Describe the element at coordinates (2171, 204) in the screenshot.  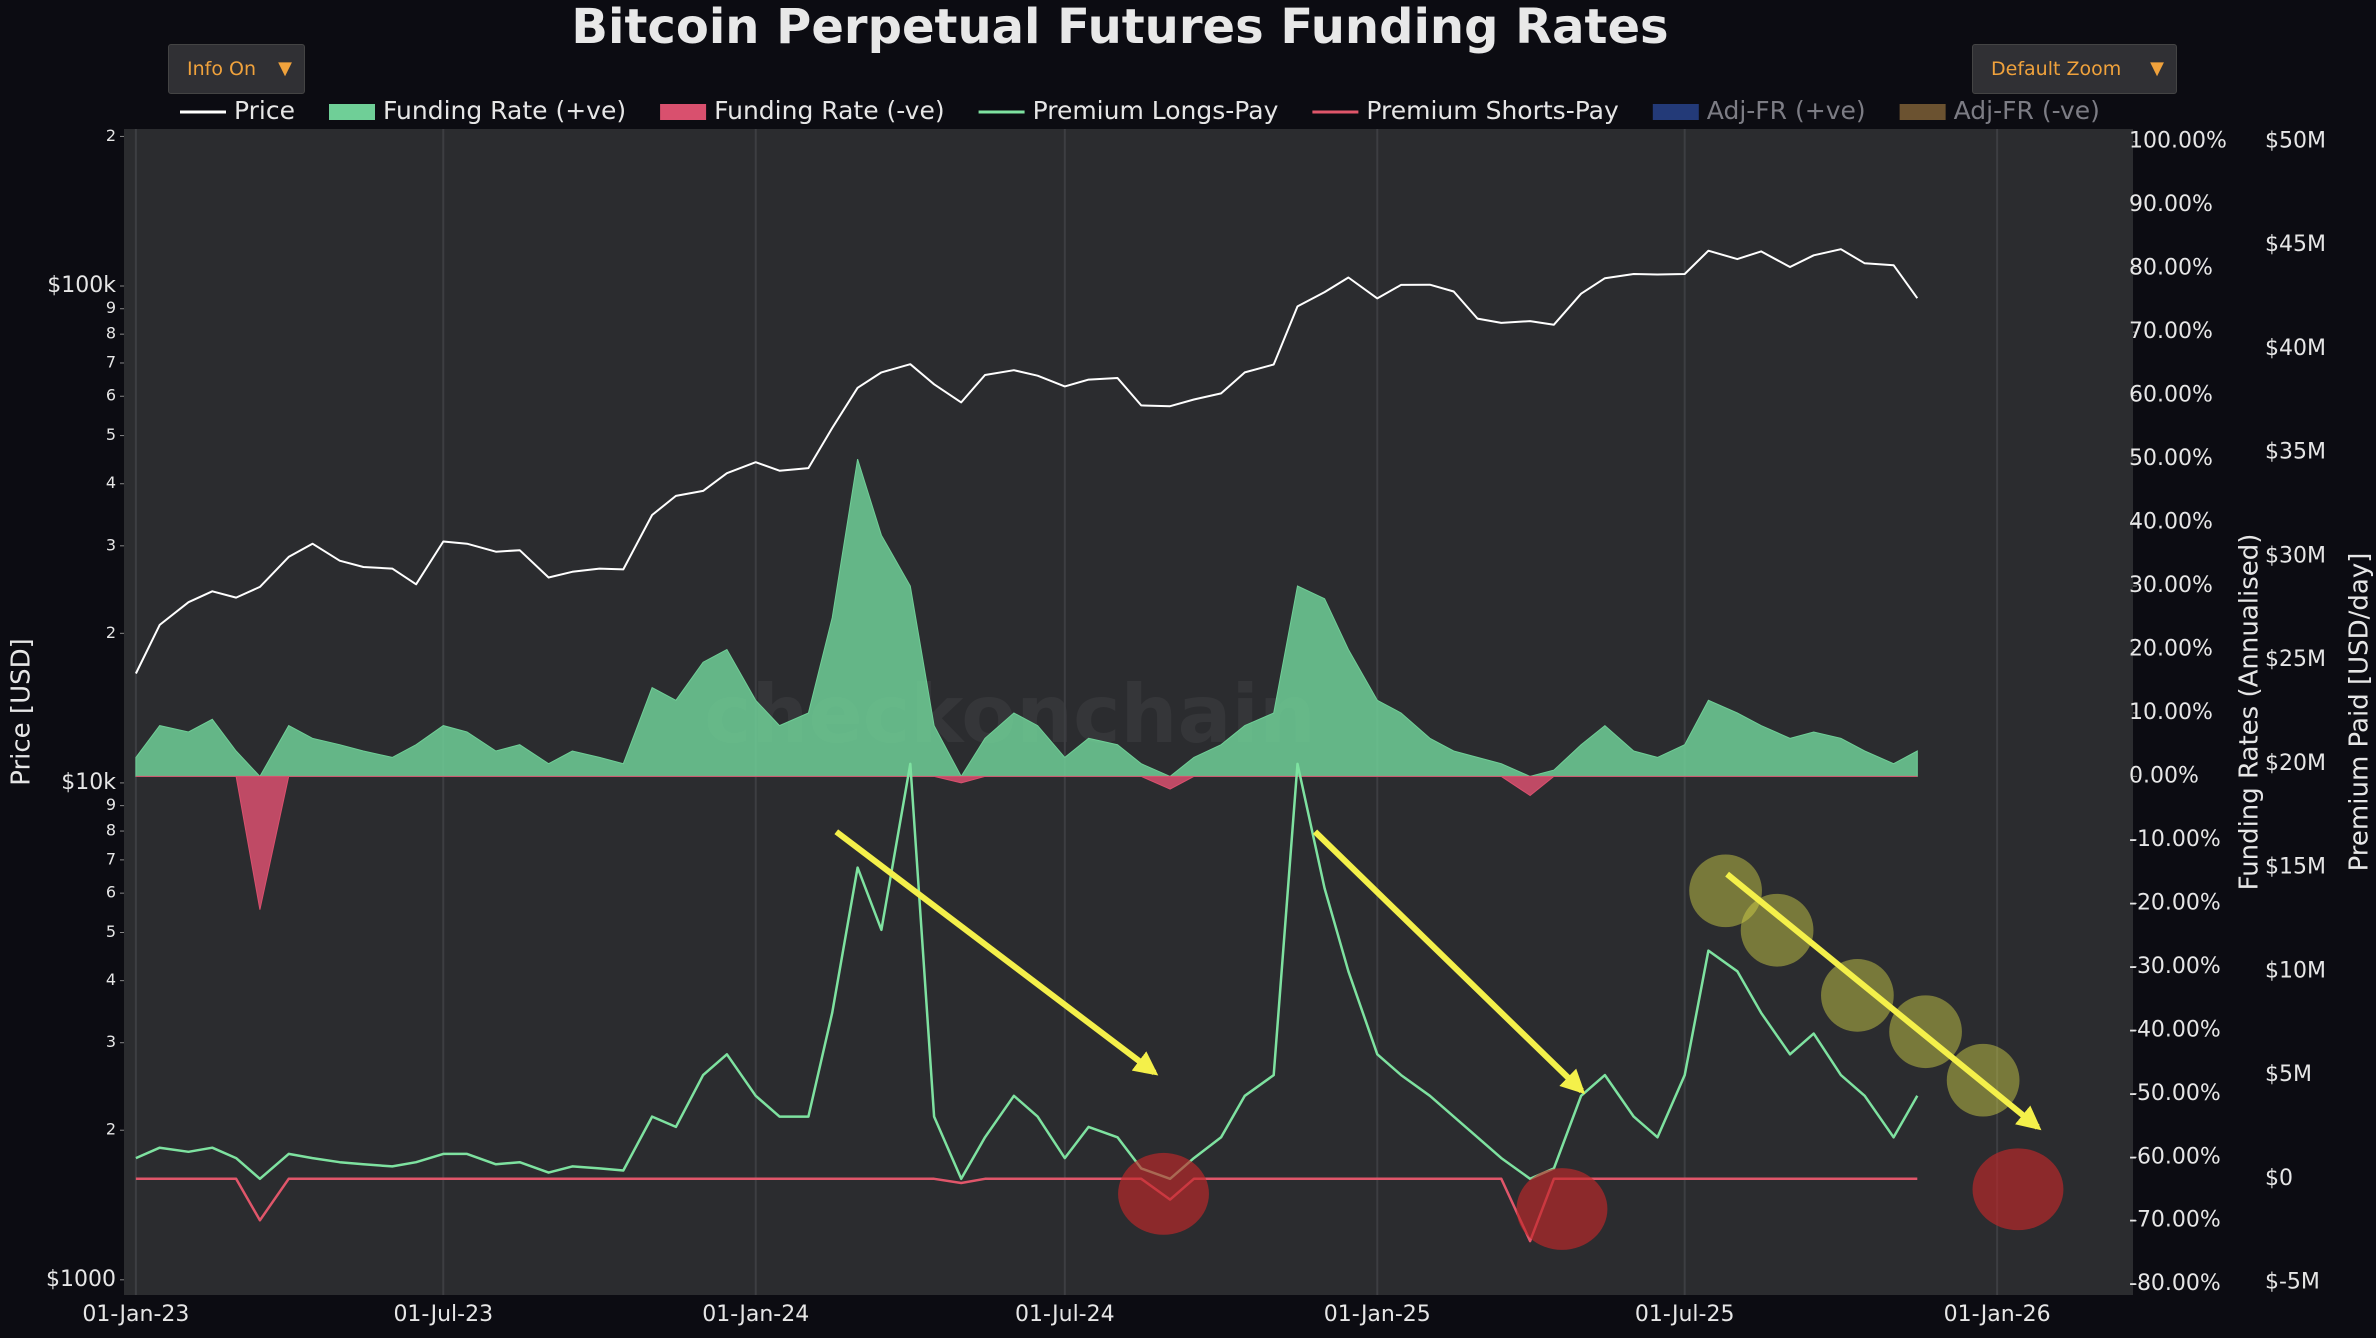
I see `y2-tick-label: 90.00%` at that location.